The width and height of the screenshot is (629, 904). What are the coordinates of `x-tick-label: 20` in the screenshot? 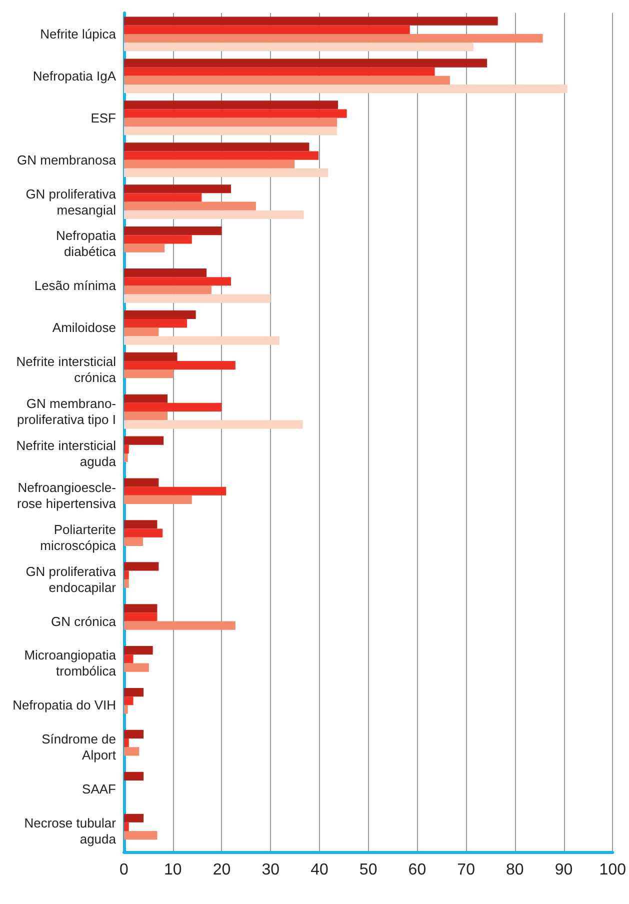 It's located at (221, 870).